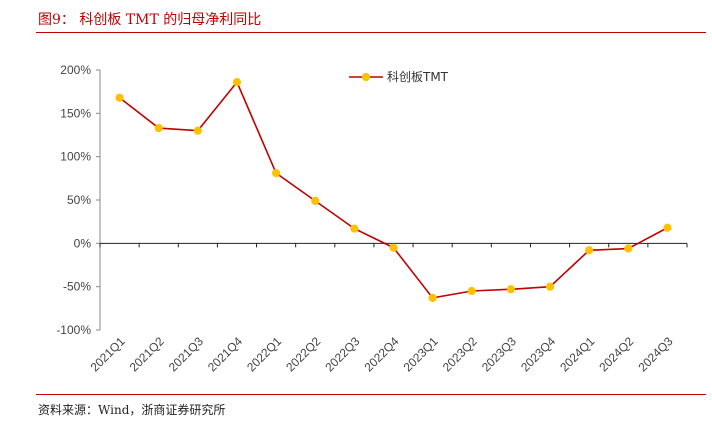 The image size is (712, 426). I want to click on y-tick-label: -100%, so click(73, 330).